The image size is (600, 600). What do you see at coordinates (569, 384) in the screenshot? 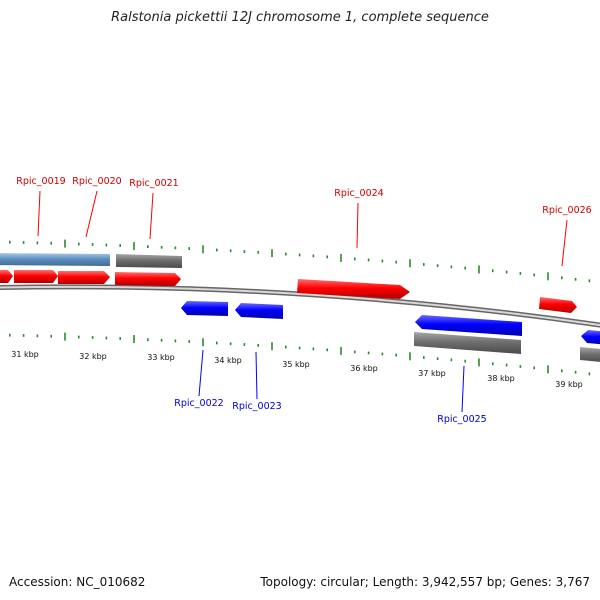
I see `kbp-label: 39 kbp` at bounding box center [569, 384].